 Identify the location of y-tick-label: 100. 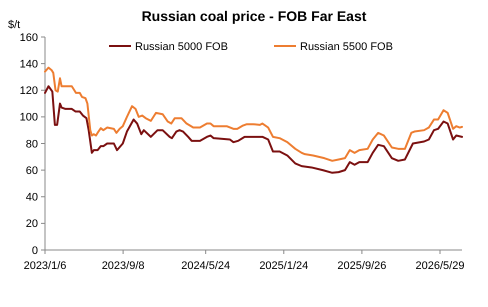
(29, 118).